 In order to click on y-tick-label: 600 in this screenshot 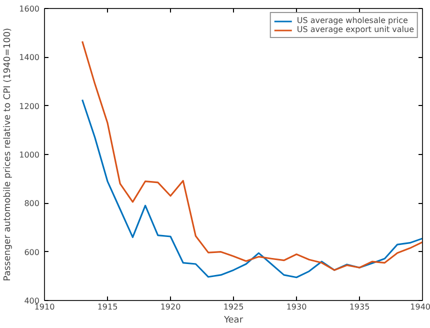, I will do `click(32, 252)`.